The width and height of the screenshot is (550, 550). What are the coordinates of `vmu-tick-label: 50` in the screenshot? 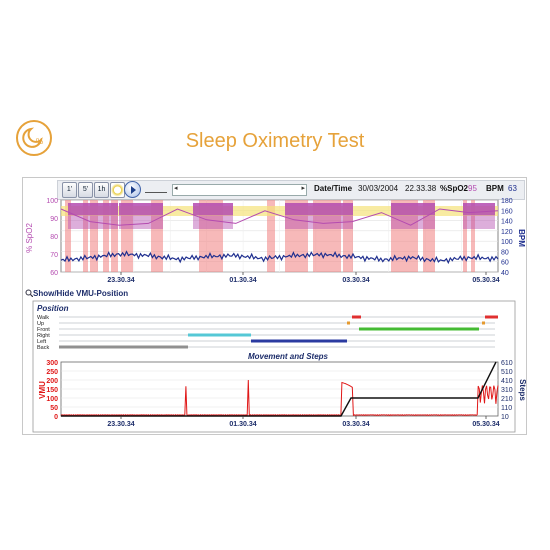 It's located at (54, 408).